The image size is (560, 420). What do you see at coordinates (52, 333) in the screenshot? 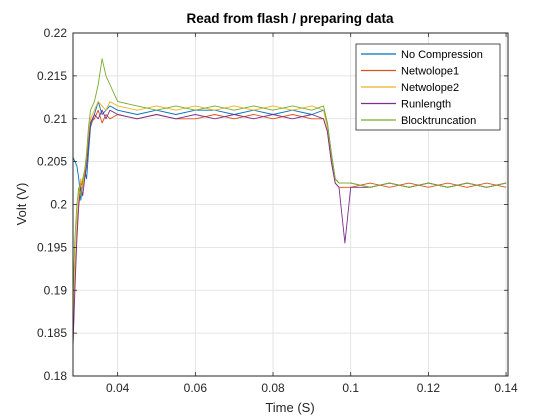
I see `y-tick-label: 0.185` at bounding box center [52, 333].